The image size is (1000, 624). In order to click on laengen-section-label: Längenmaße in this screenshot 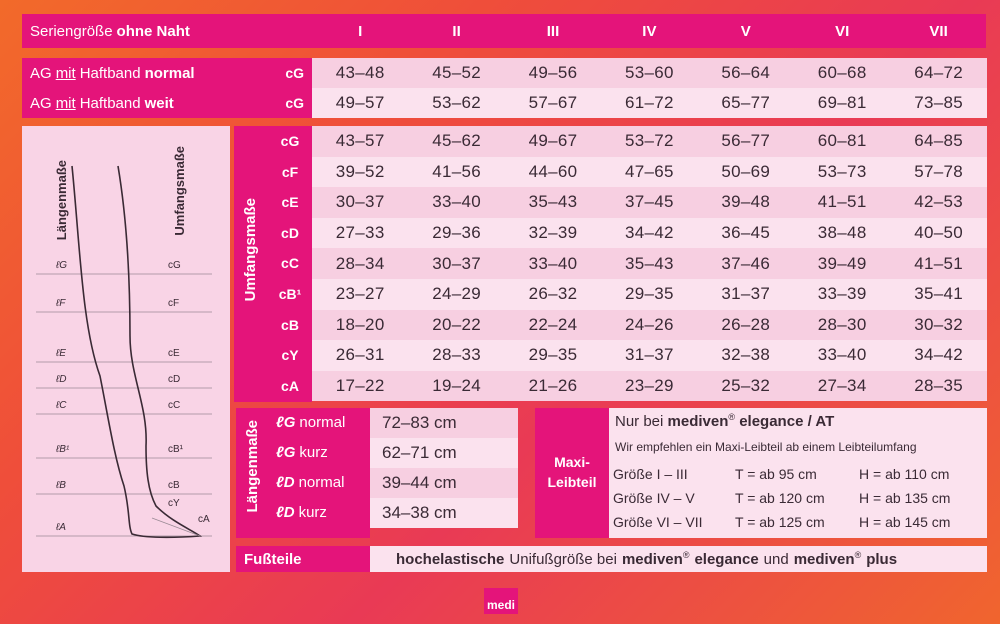, I will do `click(253, 473)`.